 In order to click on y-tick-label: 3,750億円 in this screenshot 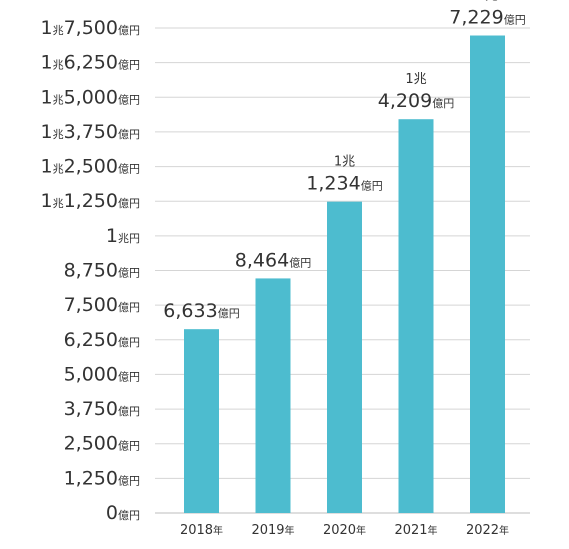, I will do `click(102, 409)`.